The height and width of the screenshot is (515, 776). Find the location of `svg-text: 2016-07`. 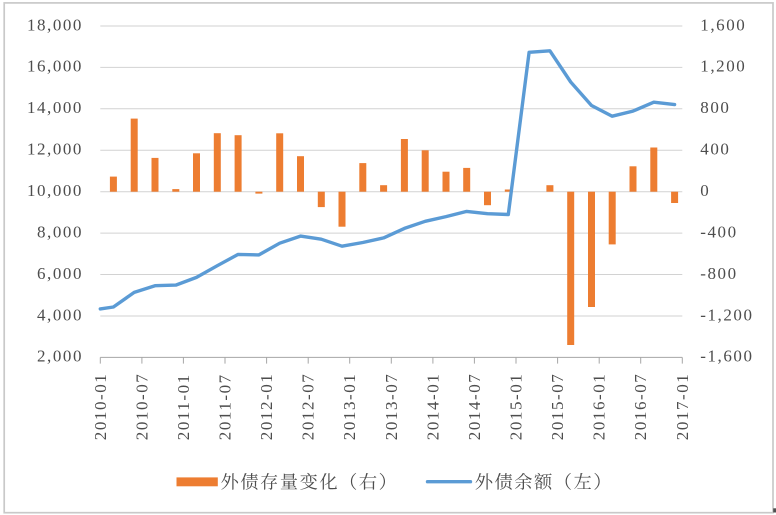

svg-text: 2016-07 is located at coordinates (640, 407).